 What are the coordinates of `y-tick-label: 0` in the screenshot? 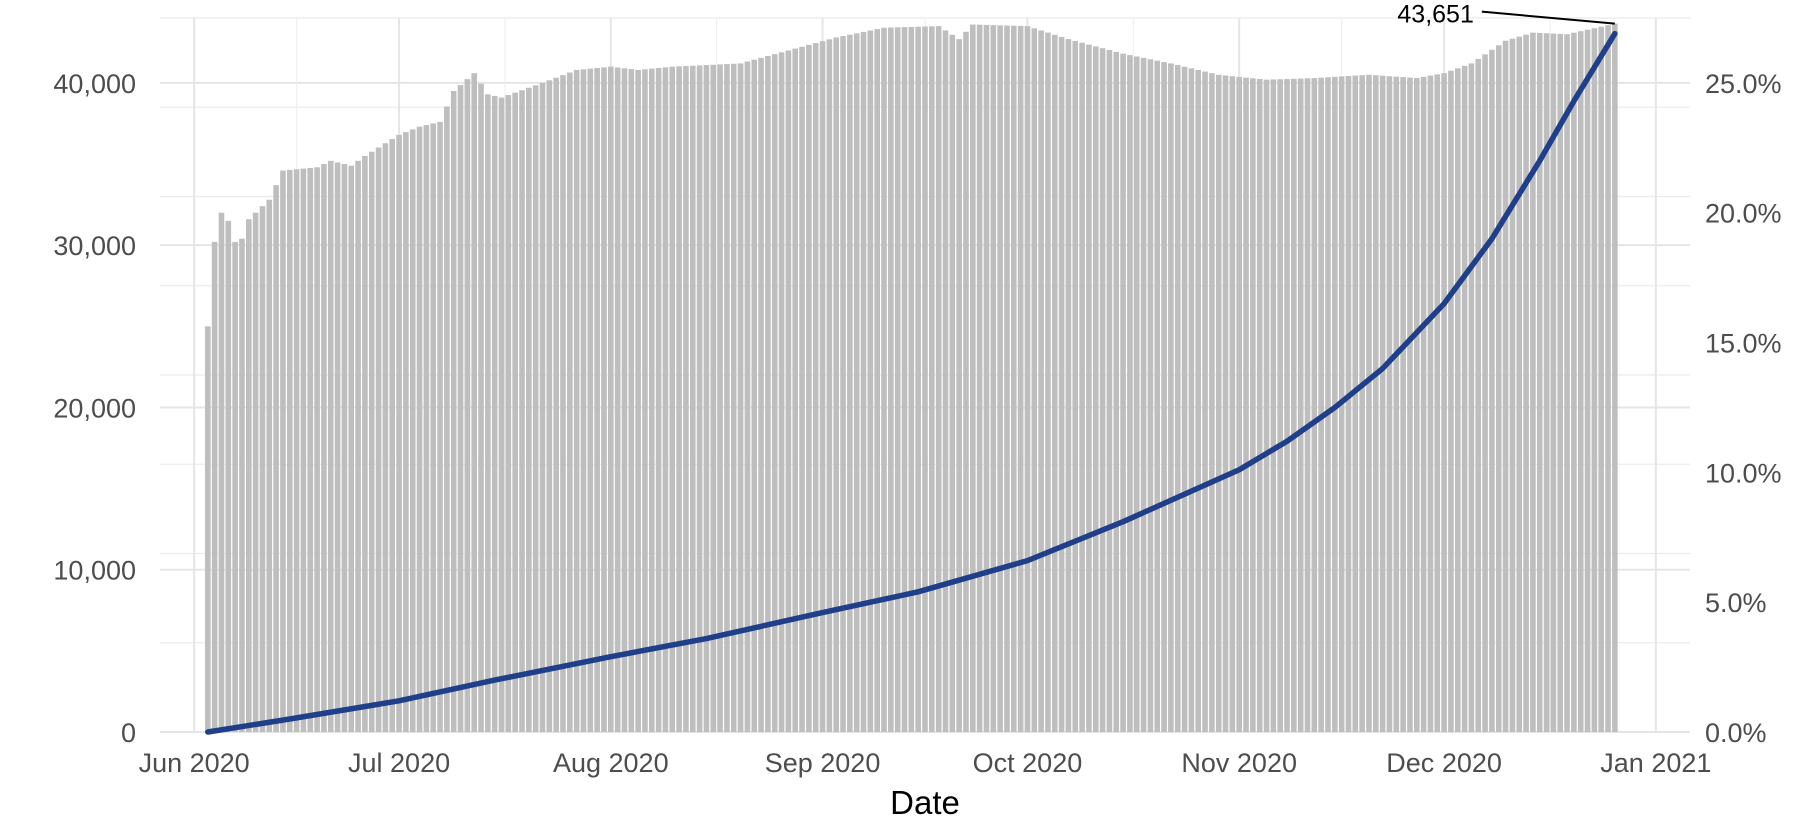 It's located at (128, 733).